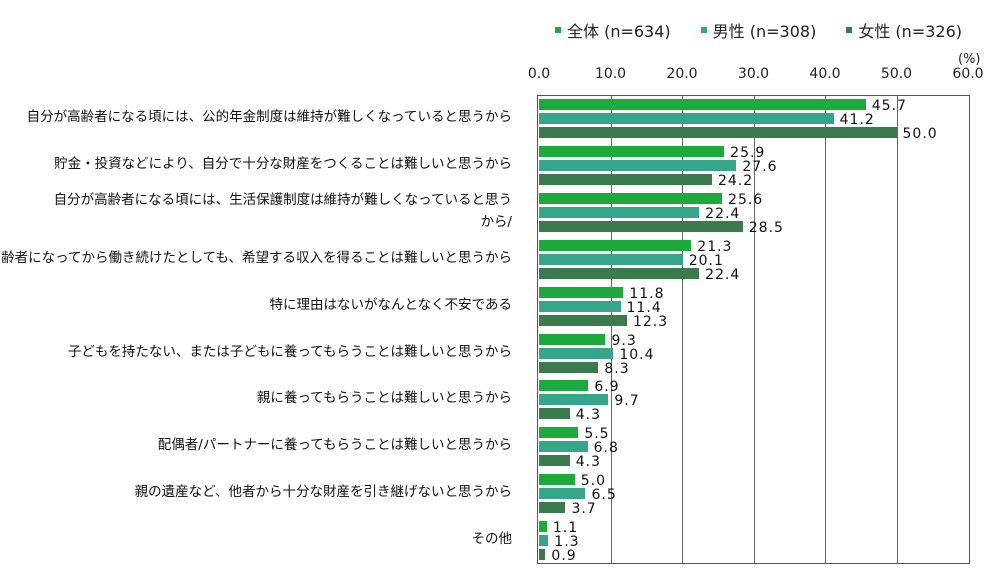 The width and height of the screenshot is (1000, 575). I want to click on legend-item: 男性 (n=308), so click(758, 30).